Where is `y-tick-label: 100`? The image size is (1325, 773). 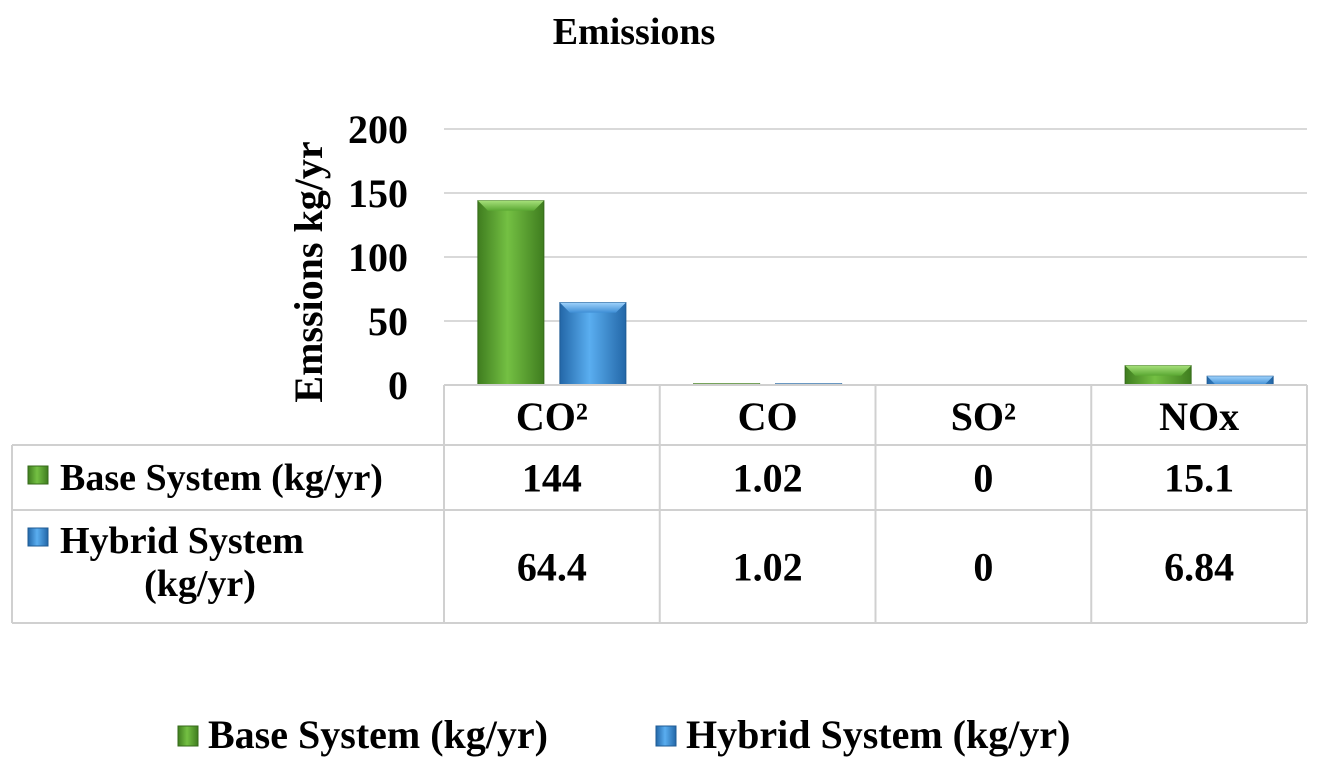 y-tick-label: 100 is located at coordinates (378, 257).